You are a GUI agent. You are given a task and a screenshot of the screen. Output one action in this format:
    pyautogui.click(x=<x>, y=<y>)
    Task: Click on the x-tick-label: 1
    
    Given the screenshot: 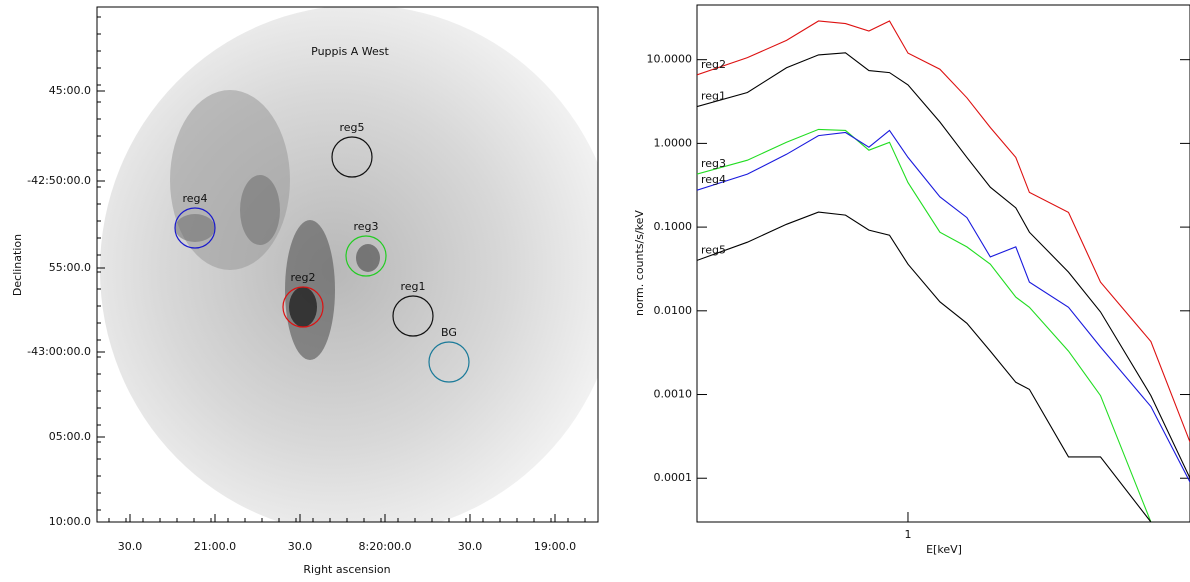 What is the action you would take?
    pyautogui.click(x=907, y=534)
    